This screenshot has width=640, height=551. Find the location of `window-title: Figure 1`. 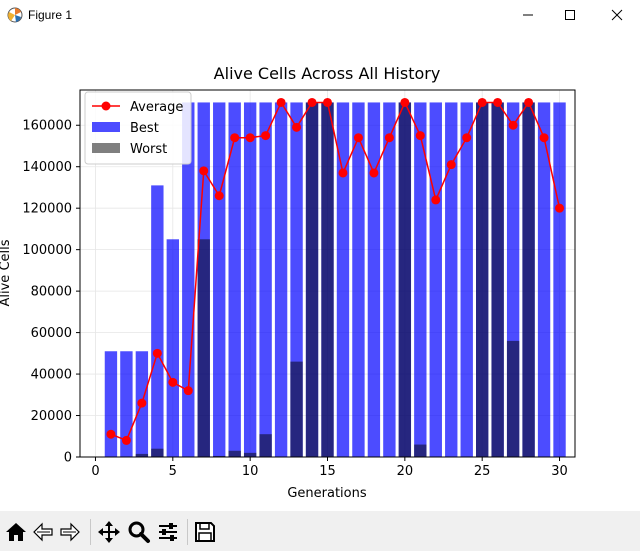

window-title: Figure 1 is located at coordinates (50, 15).